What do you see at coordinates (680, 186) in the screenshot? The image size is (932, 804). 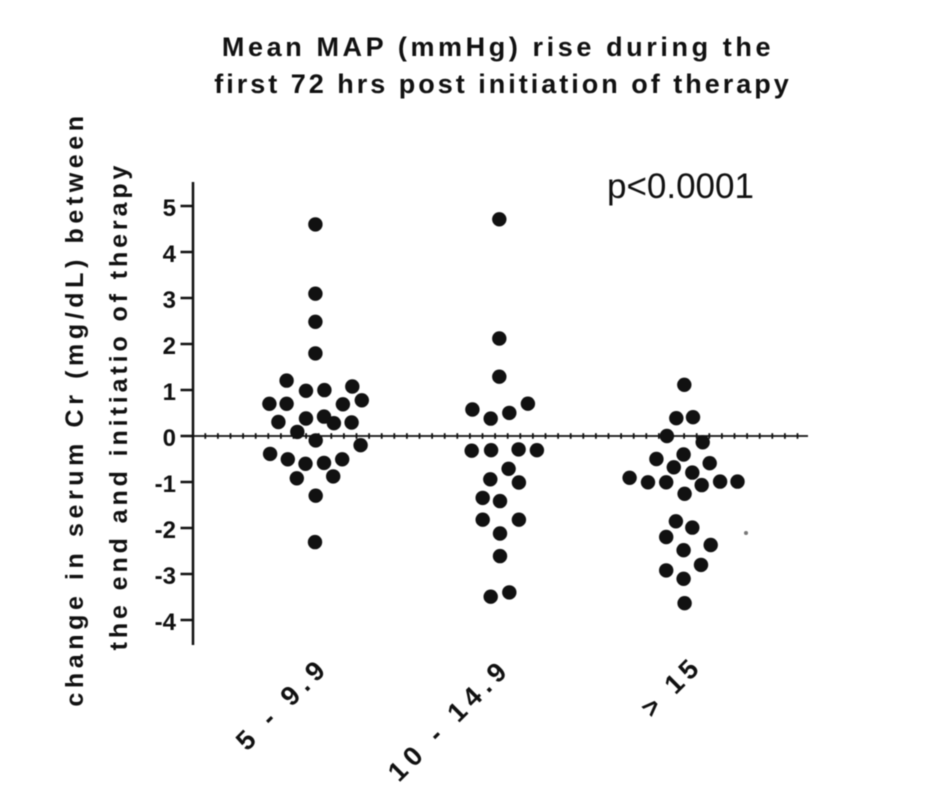 I see `svg-text: p<0.0001` at bounding box center [680, 186].